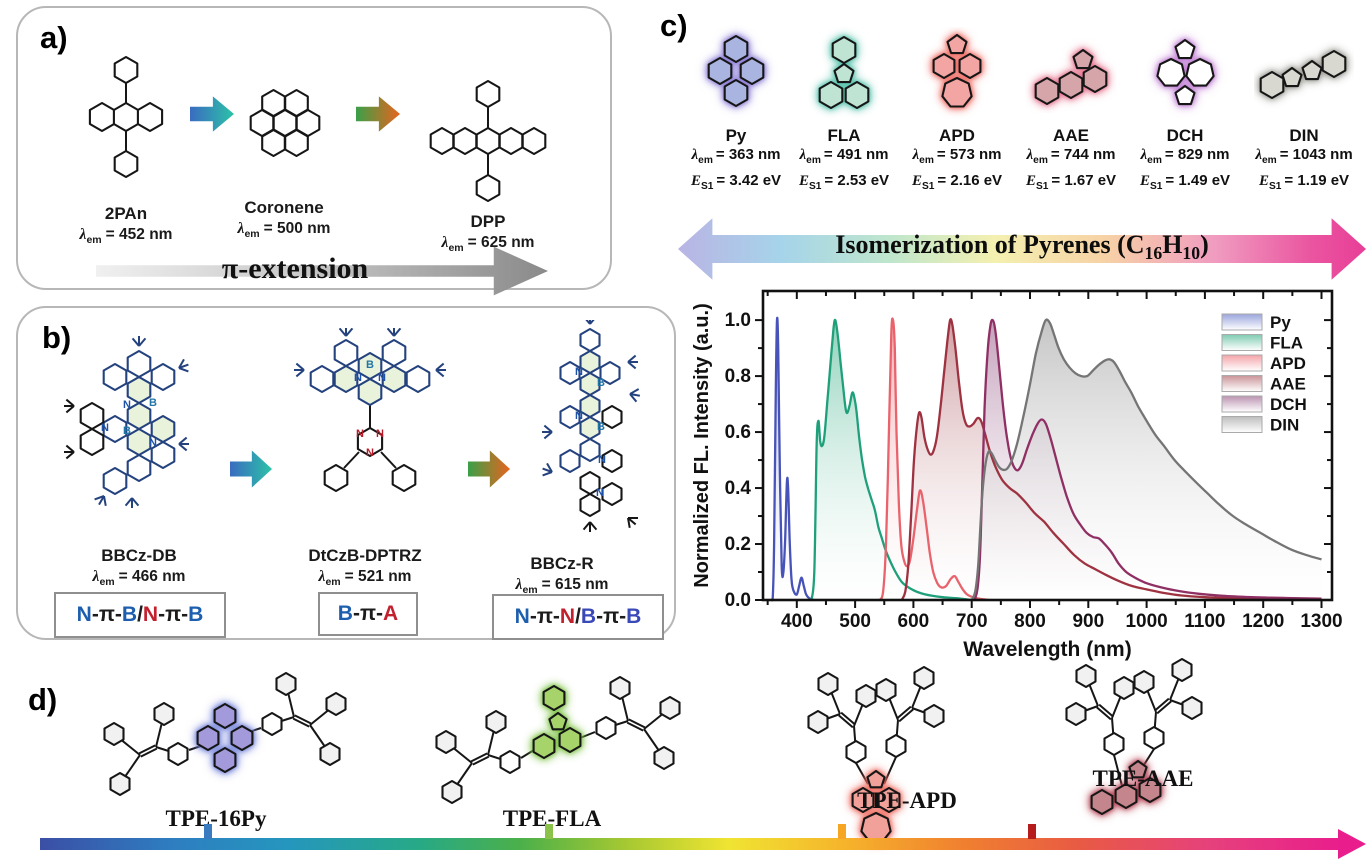 Image resolution: width=1367 pixels, height=864 pixels. I want to click on tag-segment: A, so click(391, 613).